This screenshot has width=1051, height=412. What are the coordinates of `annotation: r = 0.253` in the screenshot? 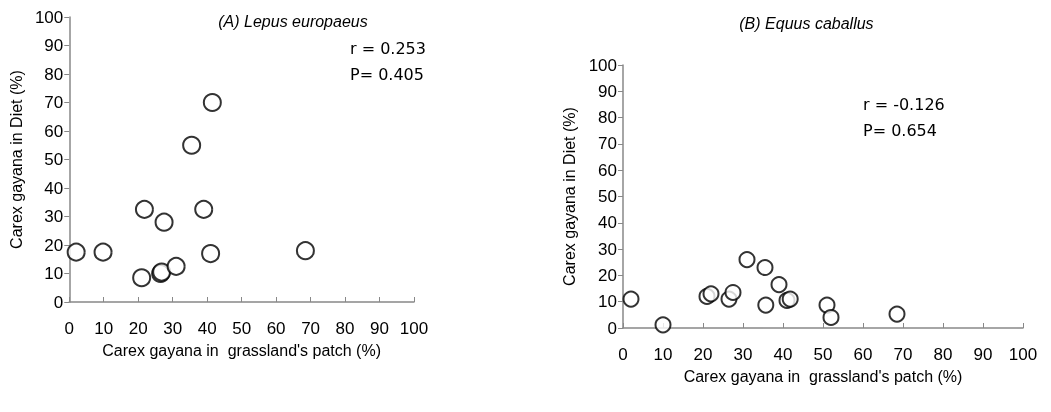 It's located at (388, 48).